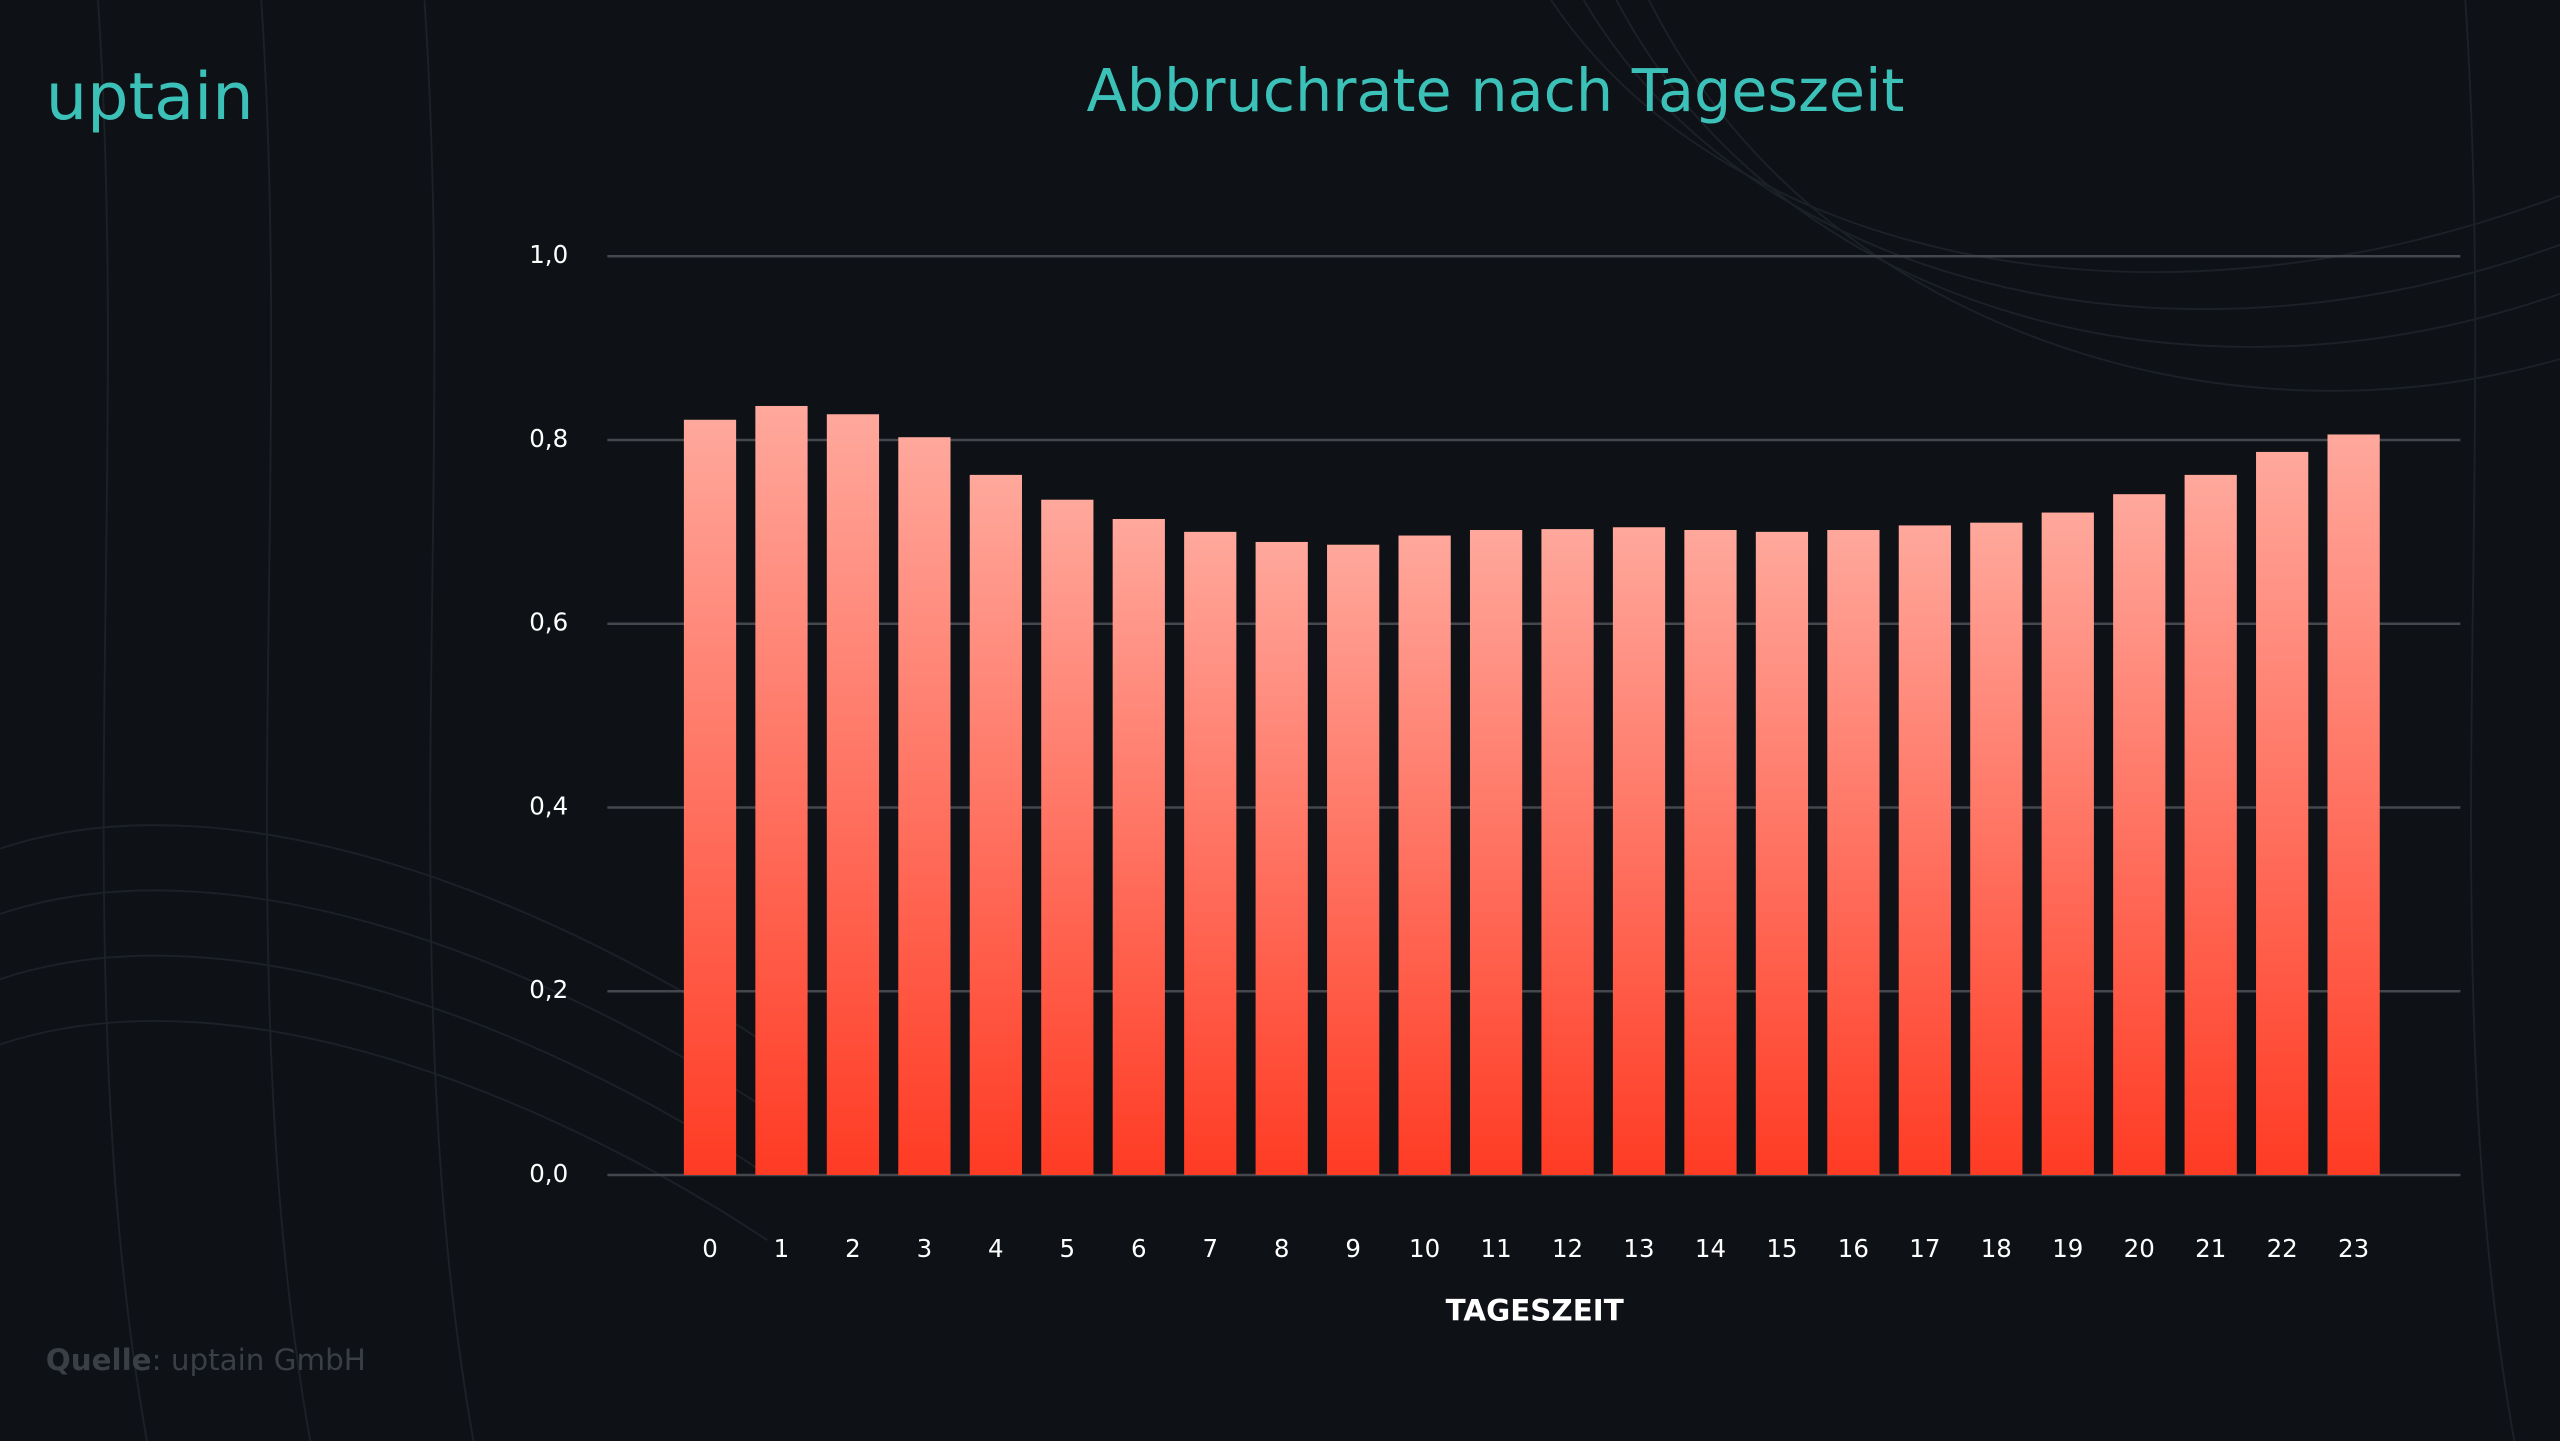 This screenshot has width=2560, height=1441. Describe the element at coordinates (548, 254) in the screenshot. I see `y-tick-label: 1,0` at that location.